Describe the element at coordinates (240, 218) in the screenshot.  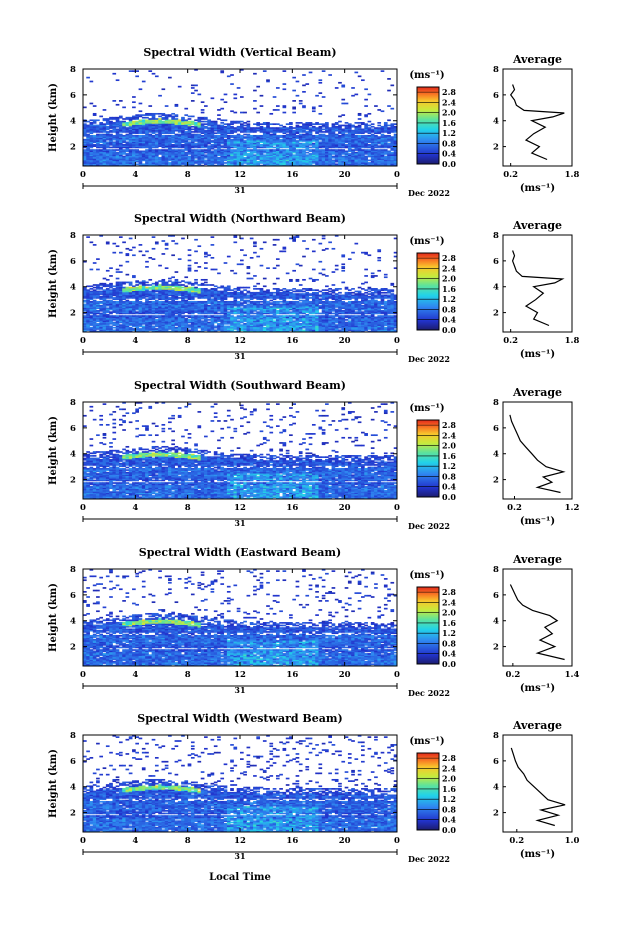
I see `panel-title: Spectral Width (Northward Beam)` at that location.